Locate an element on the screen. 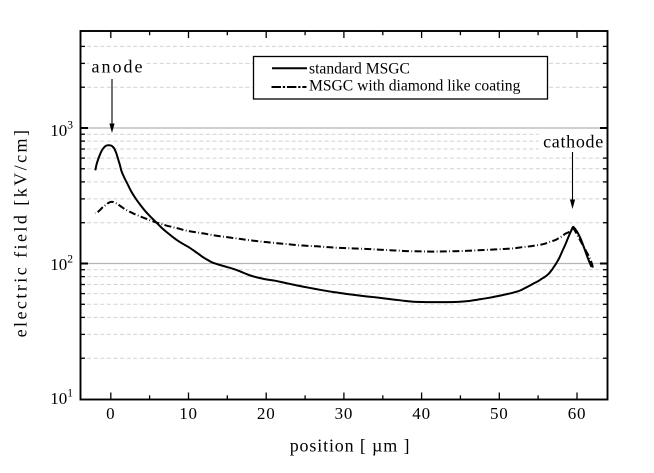 The height and width of the screenshot is (473, 654). svg-text: standard MSGC is located at coordinates (359, 69).